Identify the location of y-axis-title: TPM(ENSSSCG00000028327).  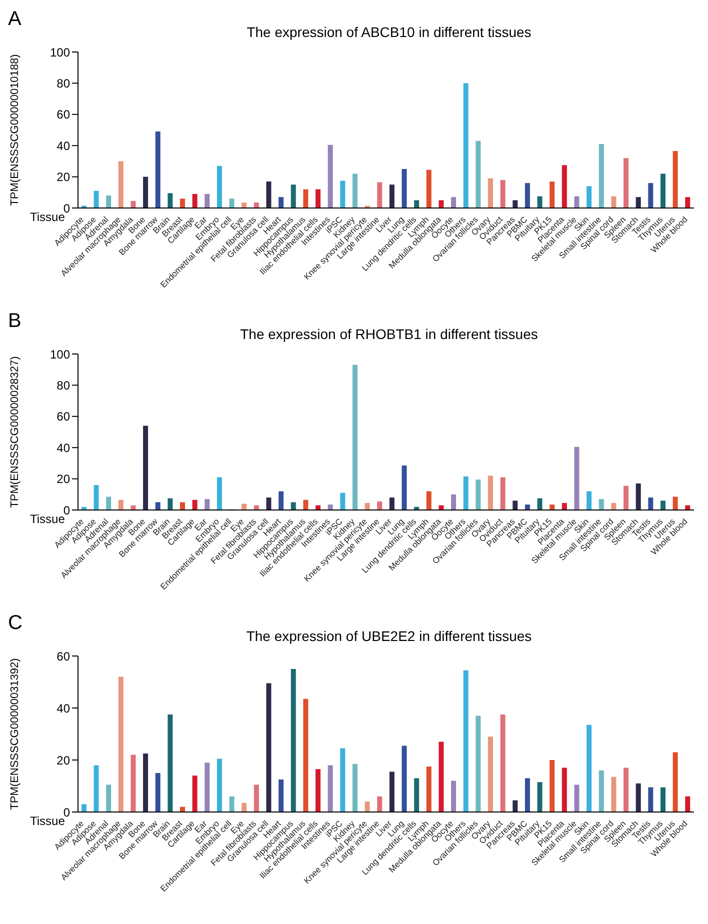
(14, 432).